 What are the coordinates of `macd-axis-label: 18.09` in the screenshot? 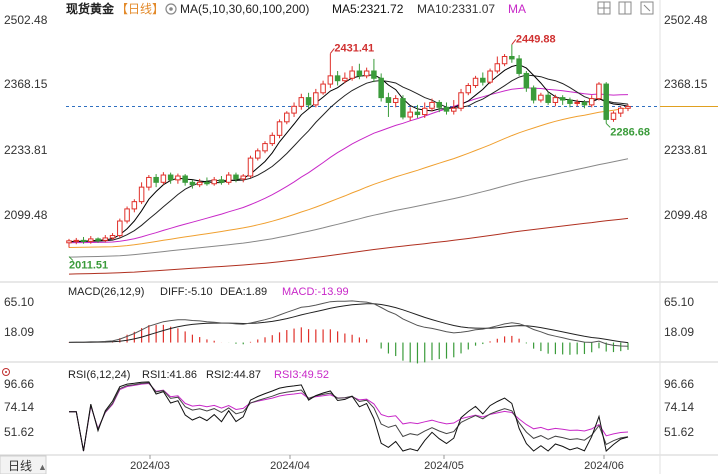 It's located at (679, 332).